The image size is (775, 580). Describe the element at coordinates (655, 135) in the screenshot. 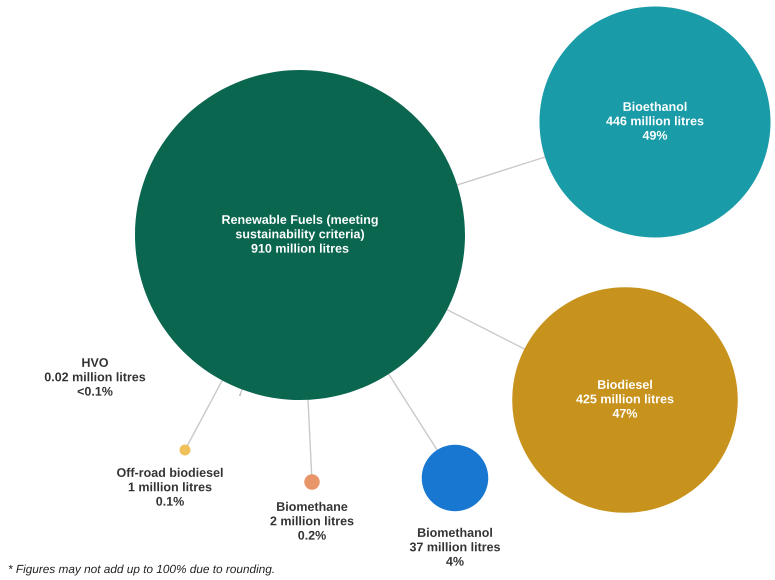

I see `text: 49%` at that location.